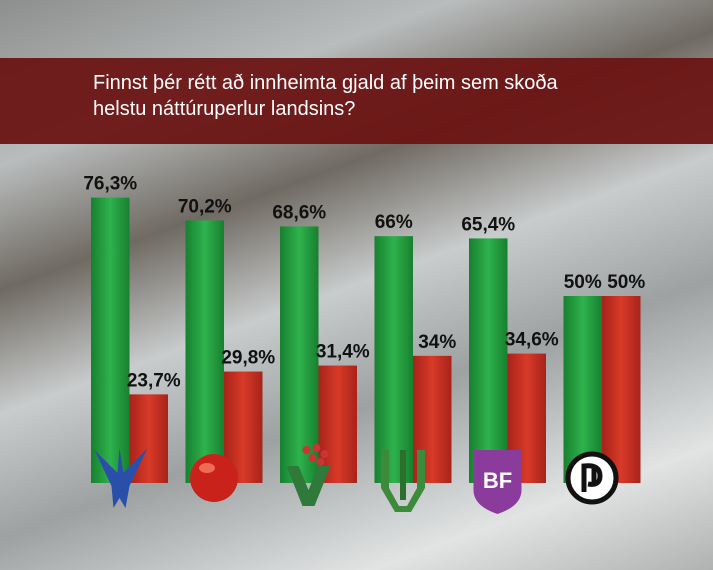 This screenshot has width=713, height=570. I want to click on value-label: 76,3%, so click(110, 184).